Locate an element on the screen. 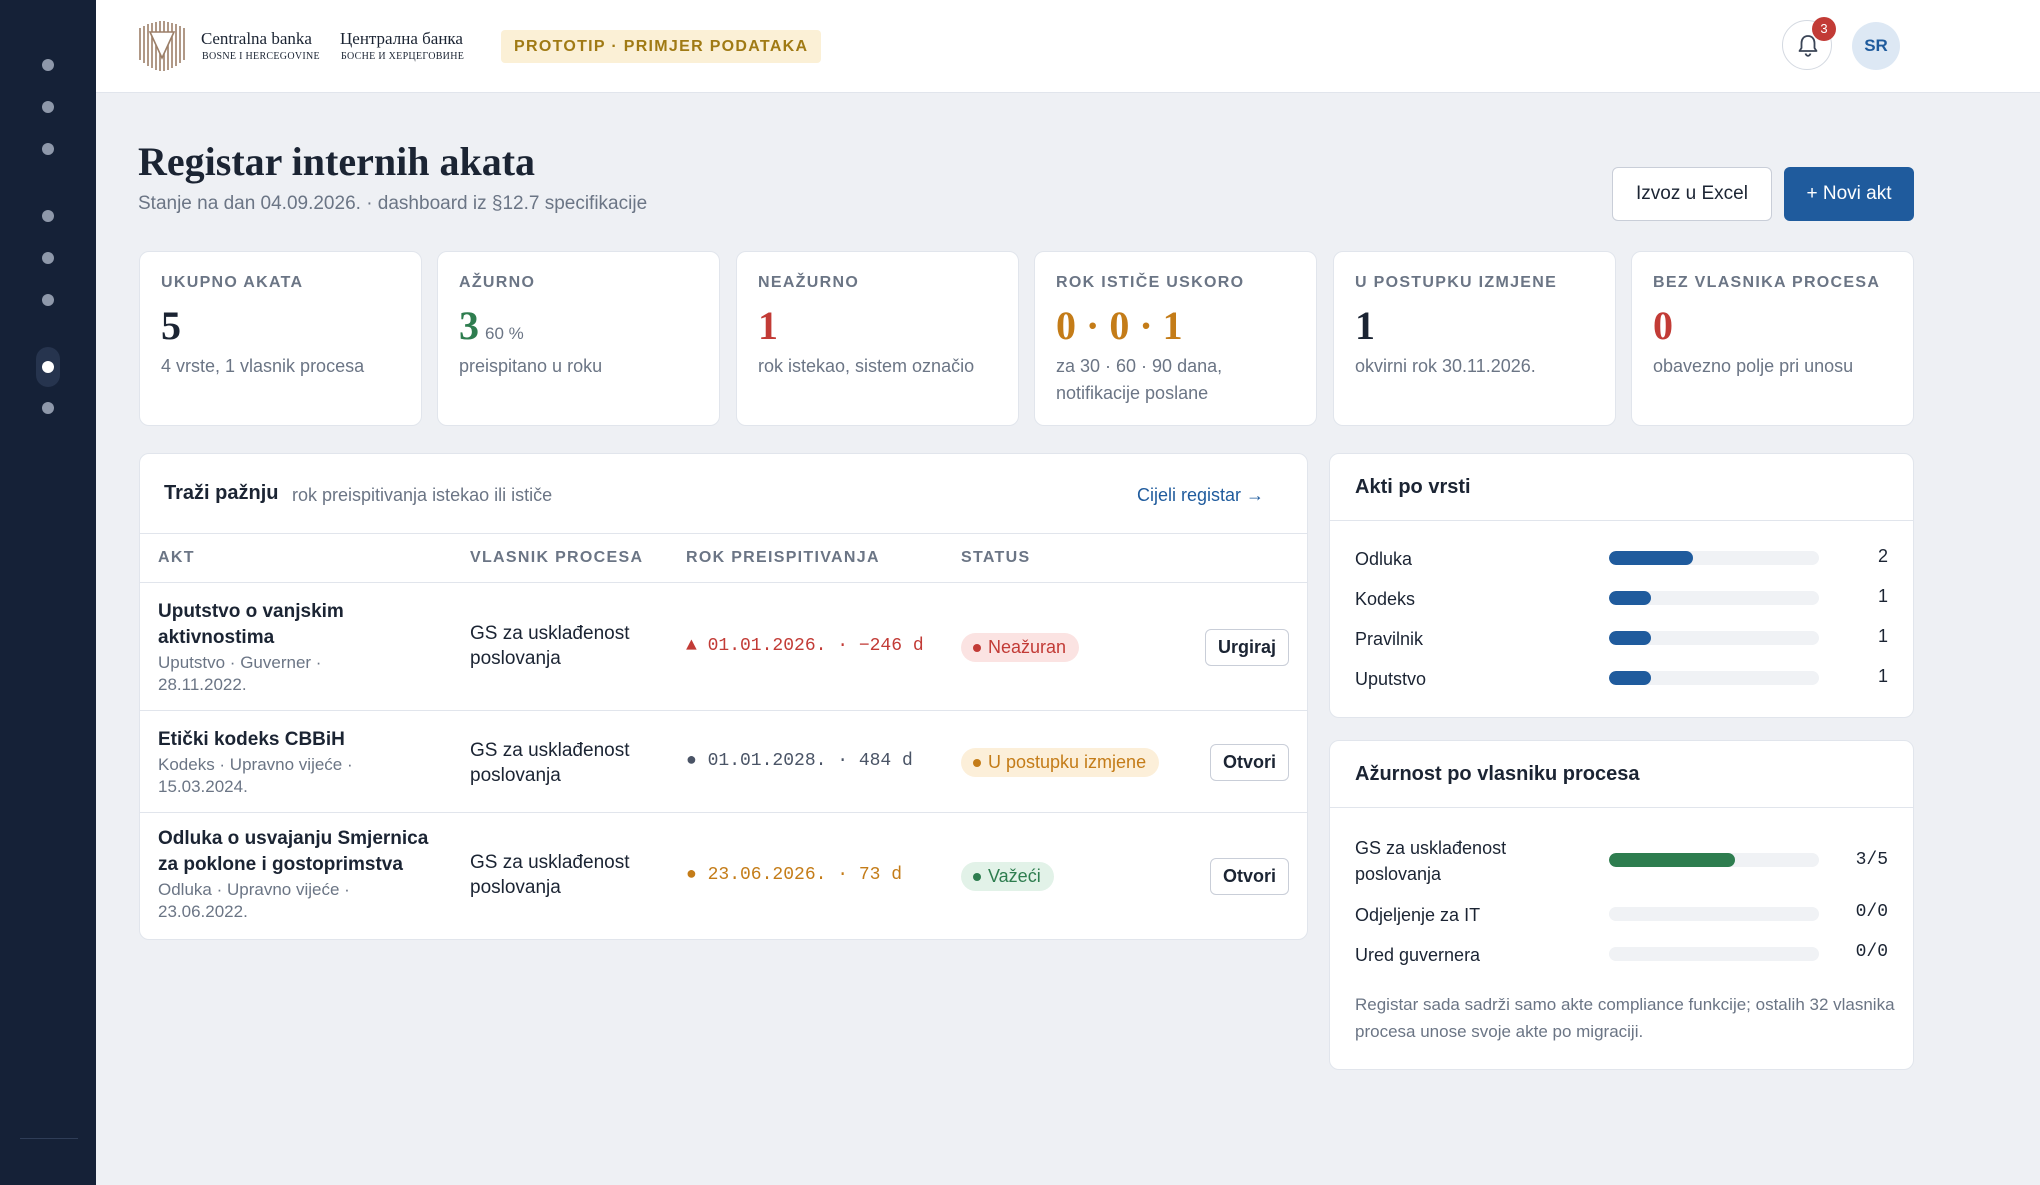 Image resolution: width=2040 pixels, height=1185 pixels. act-meta: Odluka · Upravno vijeće · 23.06.2022. is located at coordinates (254, 900).